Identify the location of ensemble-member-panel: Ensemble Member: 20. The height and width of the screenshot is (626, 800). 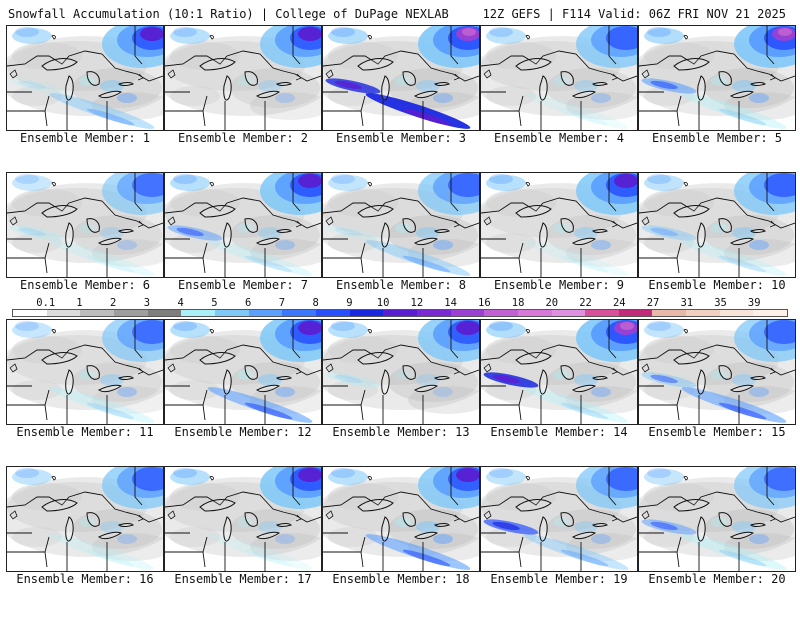
(717, 546).